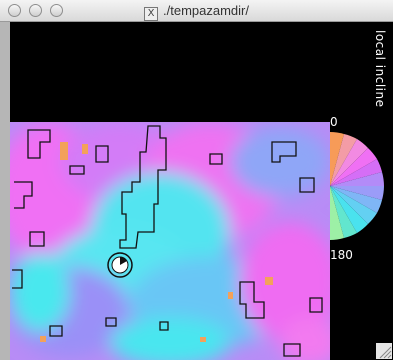  Describe the element at coordinates (56, 10) in the screenshot. I see `zoom-button` at that location.